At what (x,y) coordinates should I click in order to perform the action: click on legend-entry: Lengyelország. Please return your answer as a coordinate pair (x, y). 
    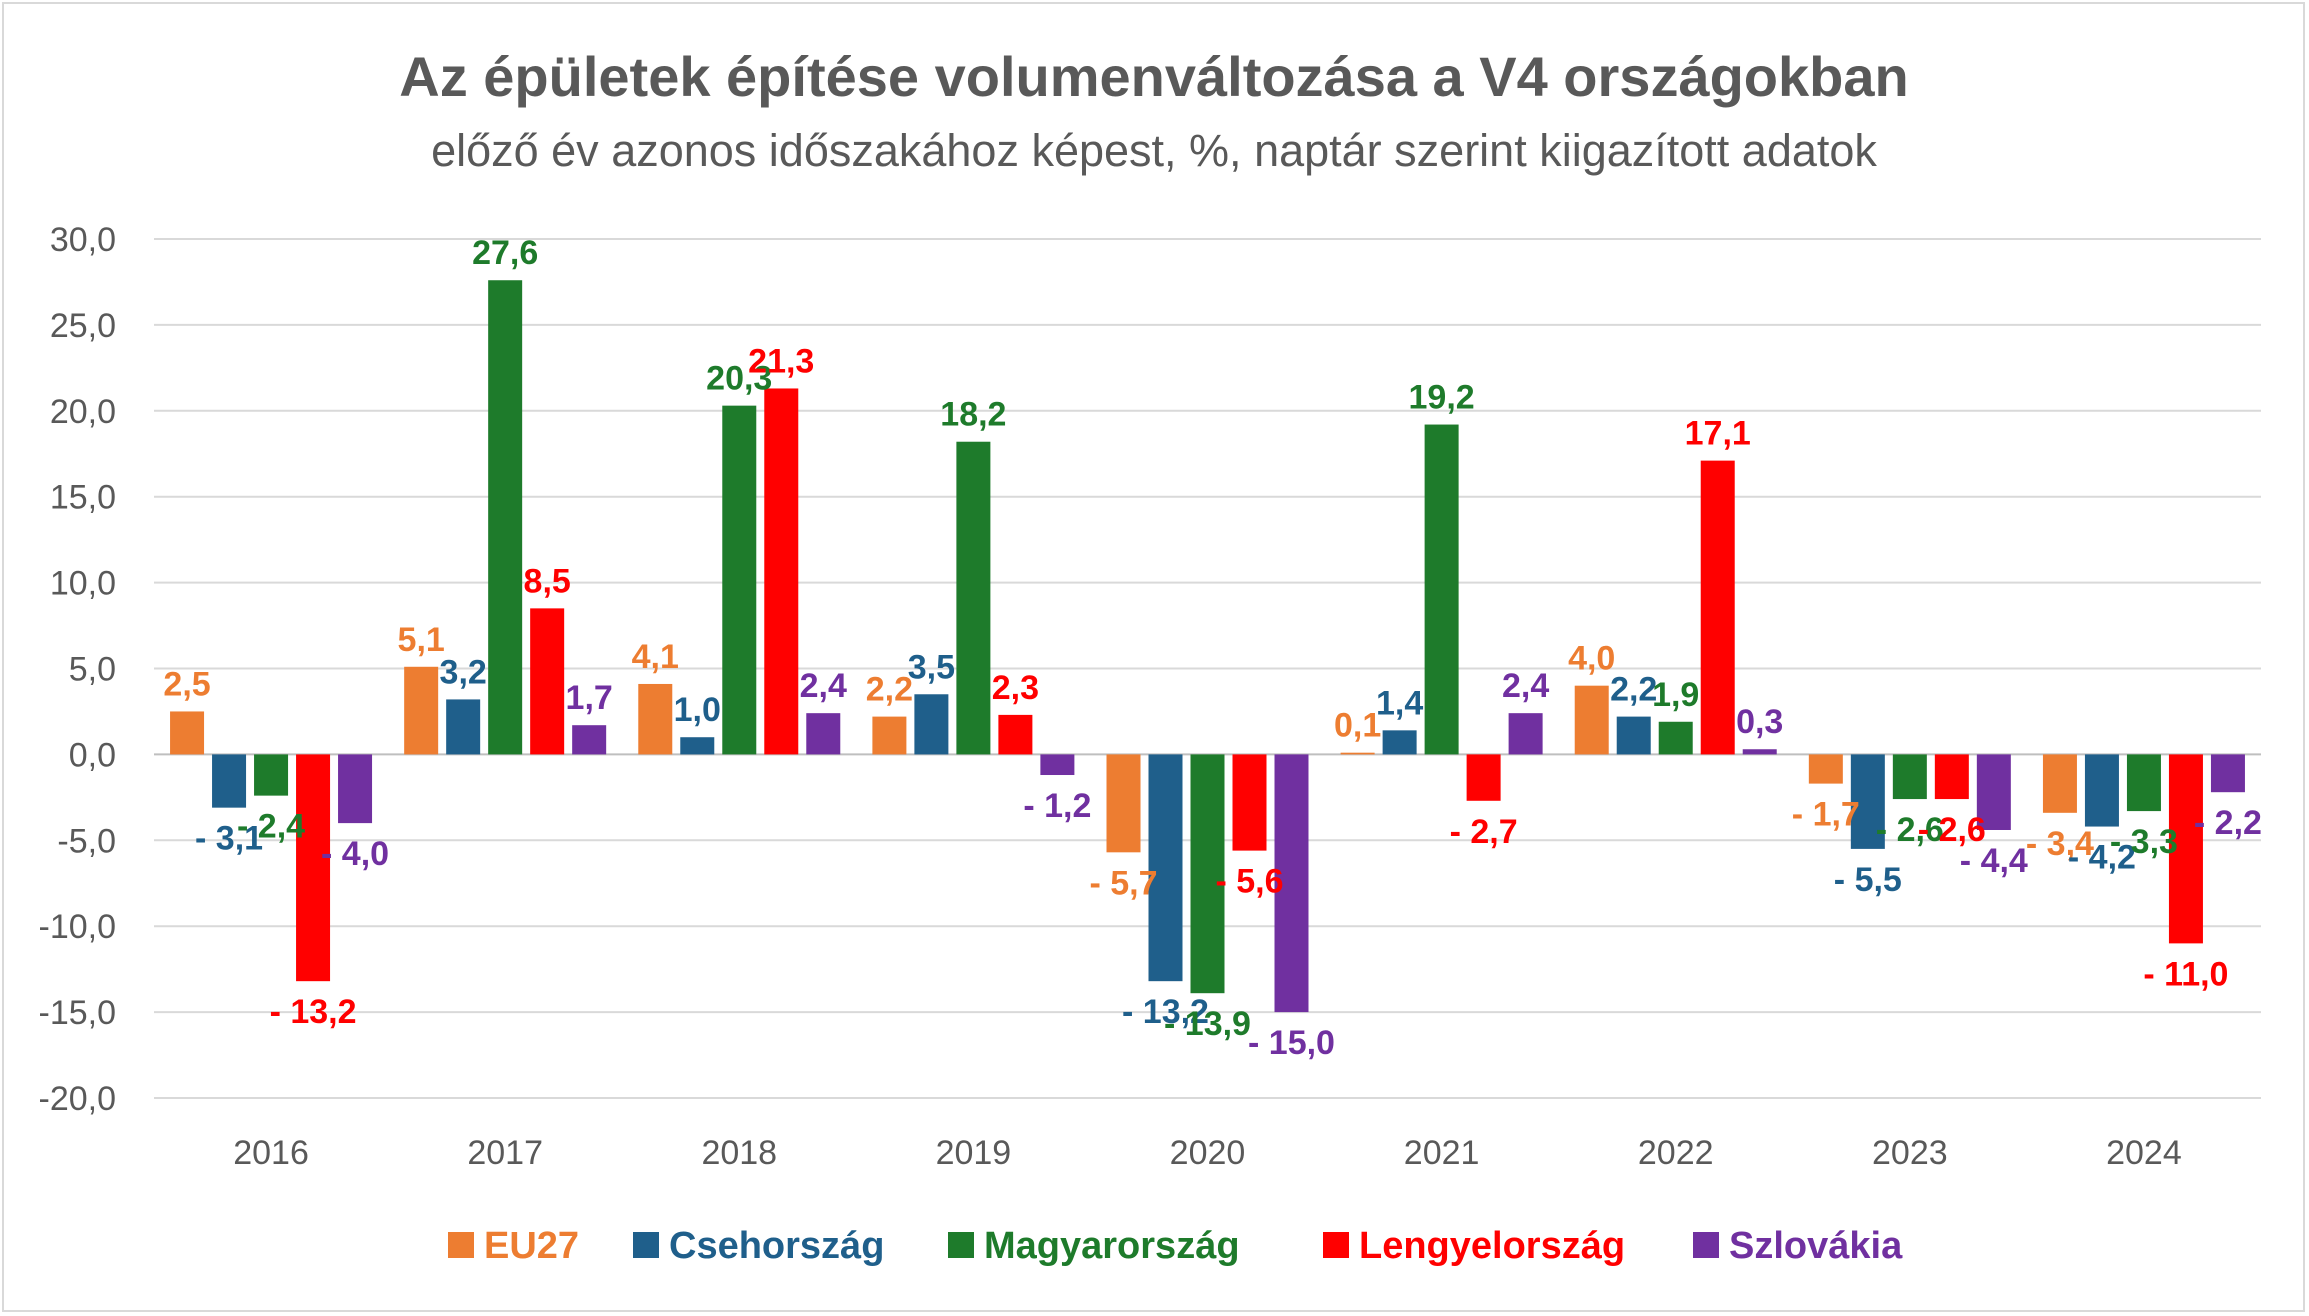
    Looking at the image, I should click on (1492, 1246).